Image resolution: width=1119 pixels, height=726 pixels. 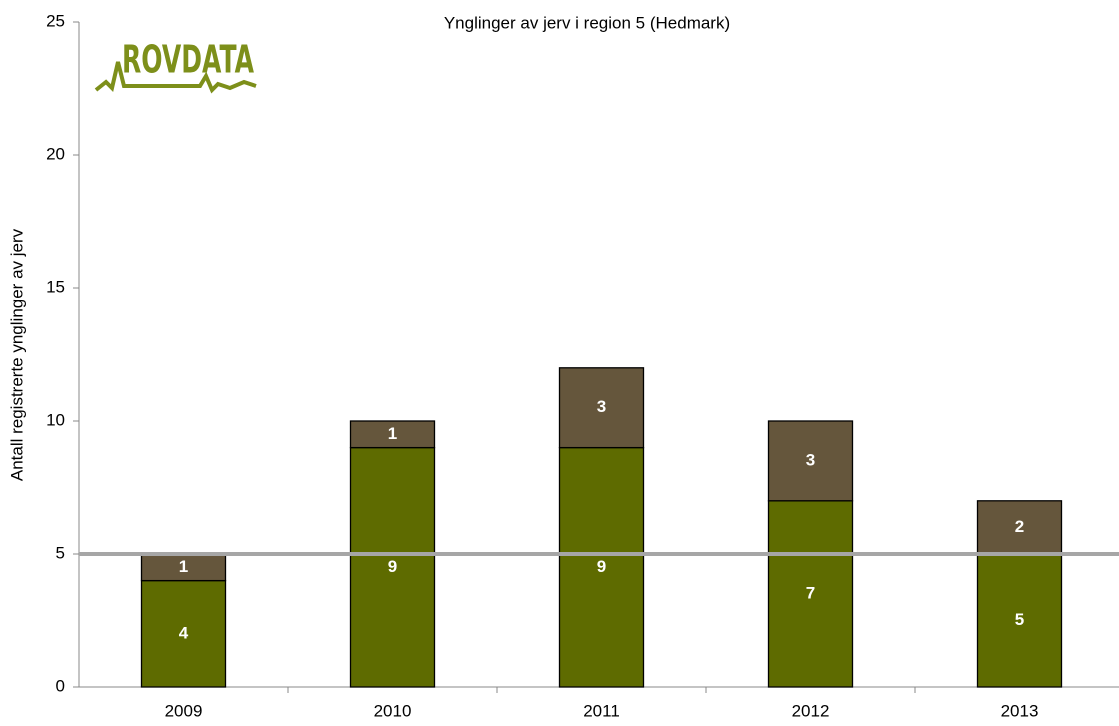 I want to click on y-tick-label: 15, so click(x=55, y=286).